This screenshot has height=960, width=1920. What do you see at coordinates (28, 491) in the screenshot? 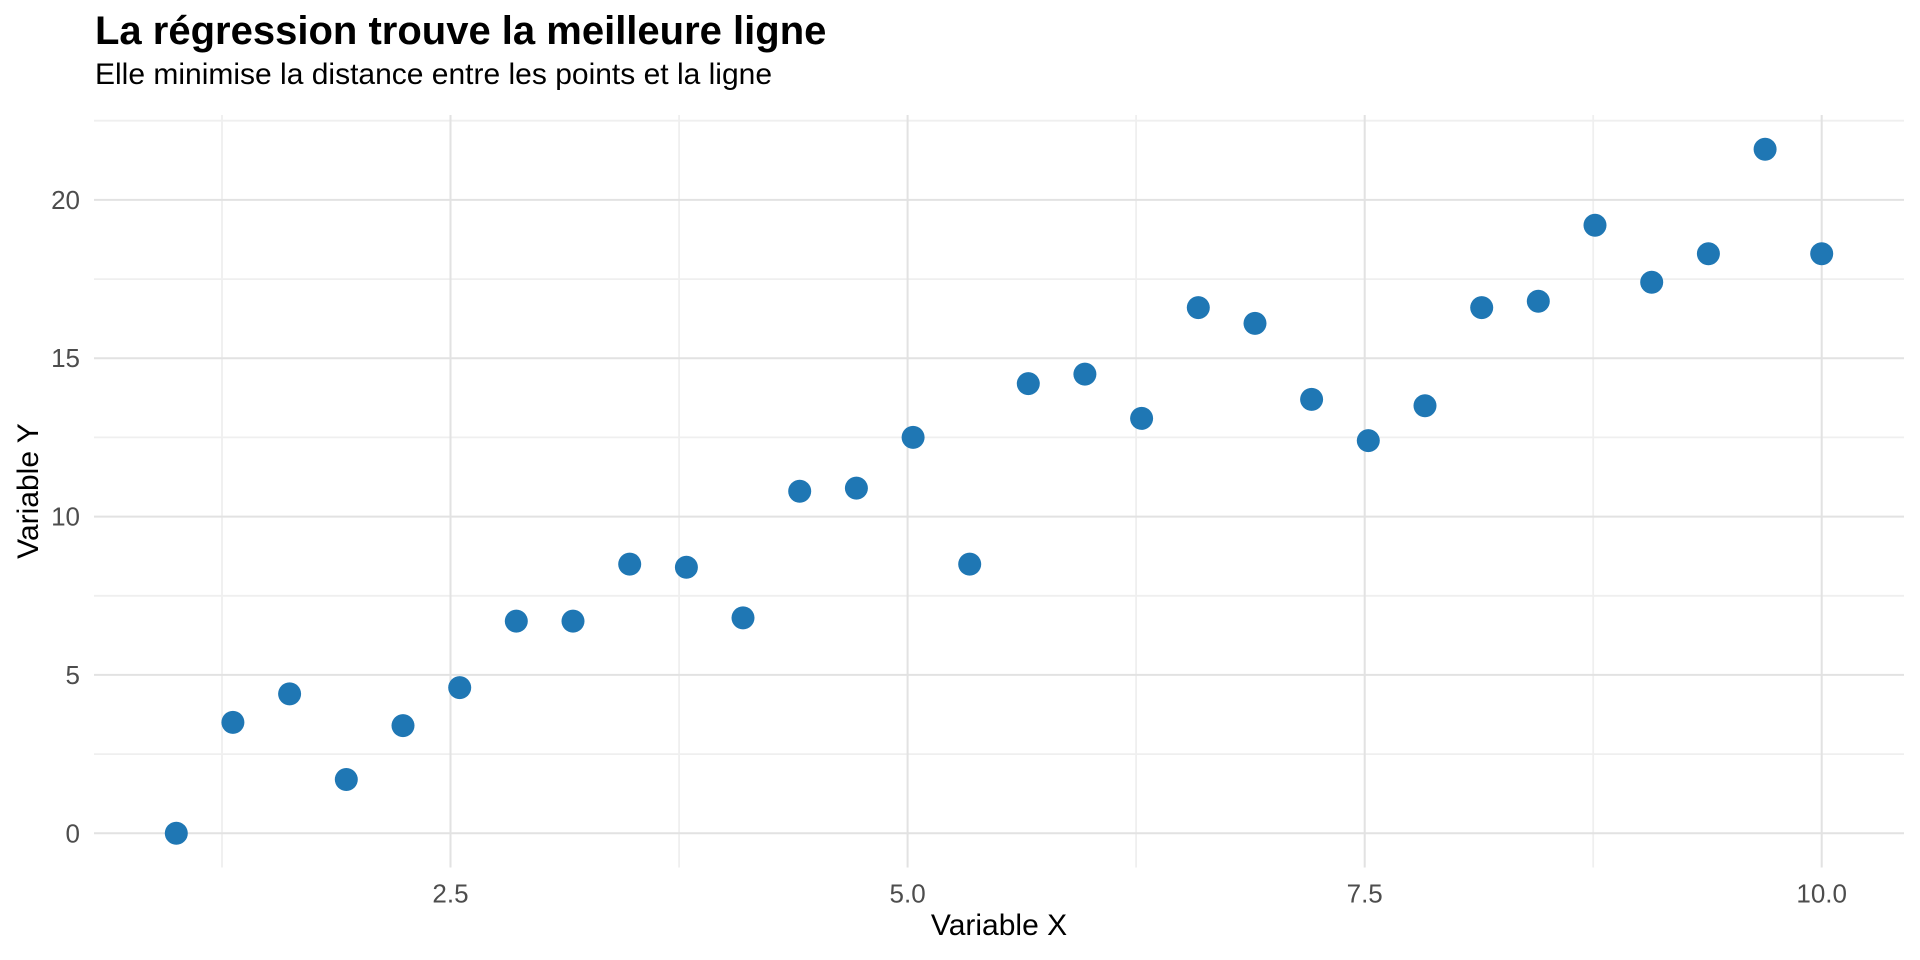
I see `y-axis-title: Variable Y` at bounding box center [28, 491].